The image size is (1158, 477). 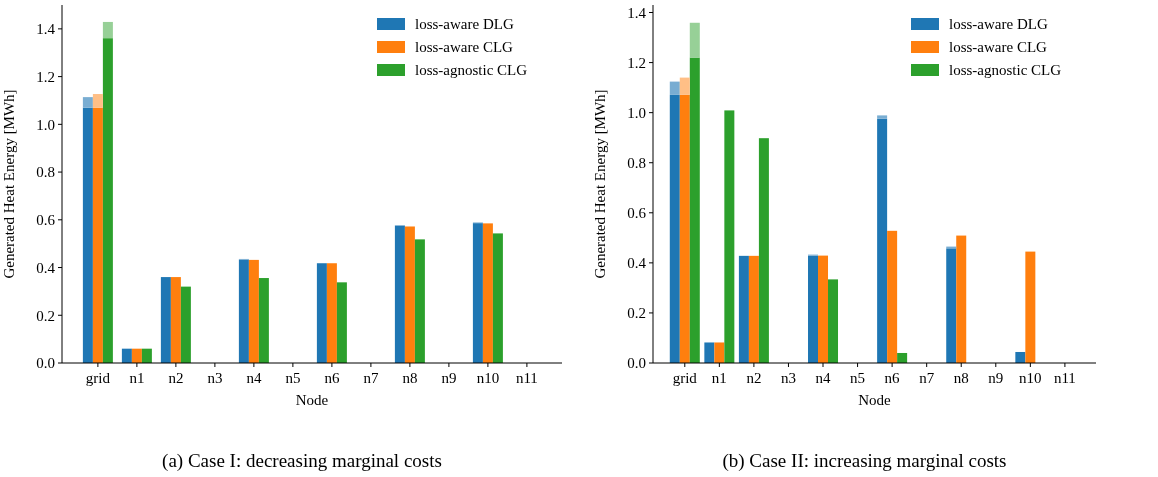 What do you see at coordinates (864, 461) in the screenshot?
I see `text: (b) Case II: increasing marginal costs` at bounding box center [864, 461].